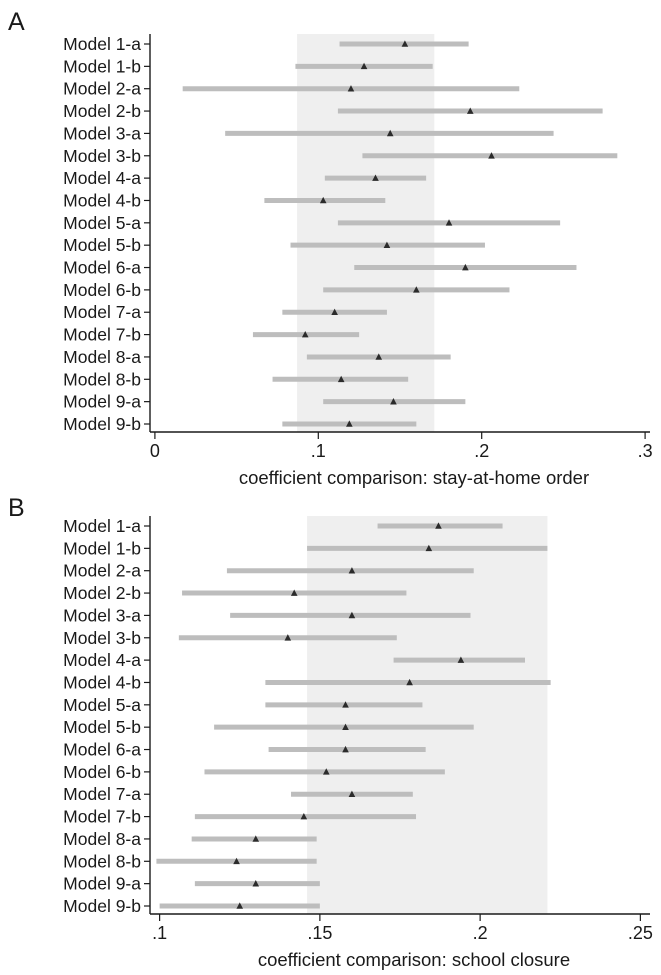 The width and height of the screenshot is (661, 975). What do you see at coordinates (155, 451) in the screenshot?
I see `x-tick-label: 0` at bounding box center [155, 451].